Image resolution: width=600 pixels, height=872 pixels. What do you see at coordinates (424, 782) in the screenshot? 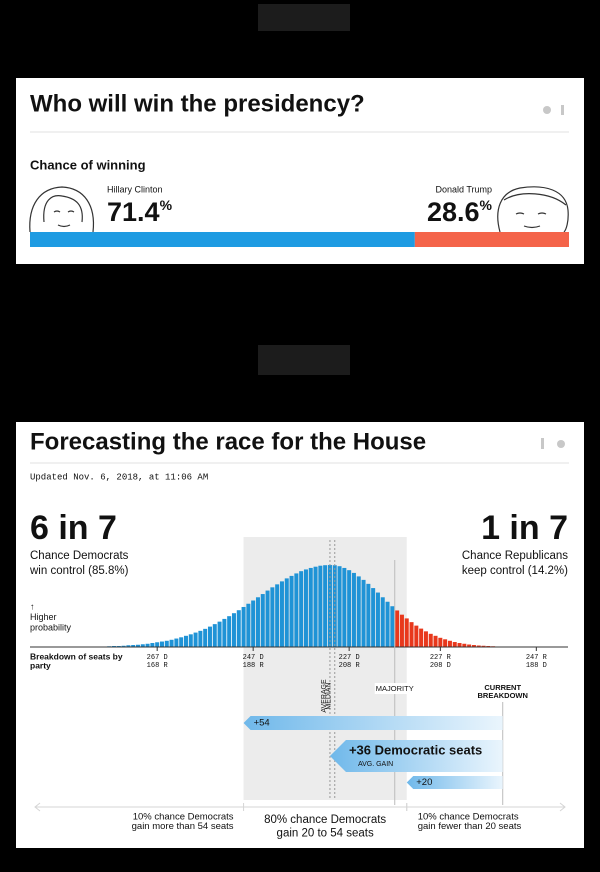
I see `gain-label: +20` at bounding box center [424, 782].